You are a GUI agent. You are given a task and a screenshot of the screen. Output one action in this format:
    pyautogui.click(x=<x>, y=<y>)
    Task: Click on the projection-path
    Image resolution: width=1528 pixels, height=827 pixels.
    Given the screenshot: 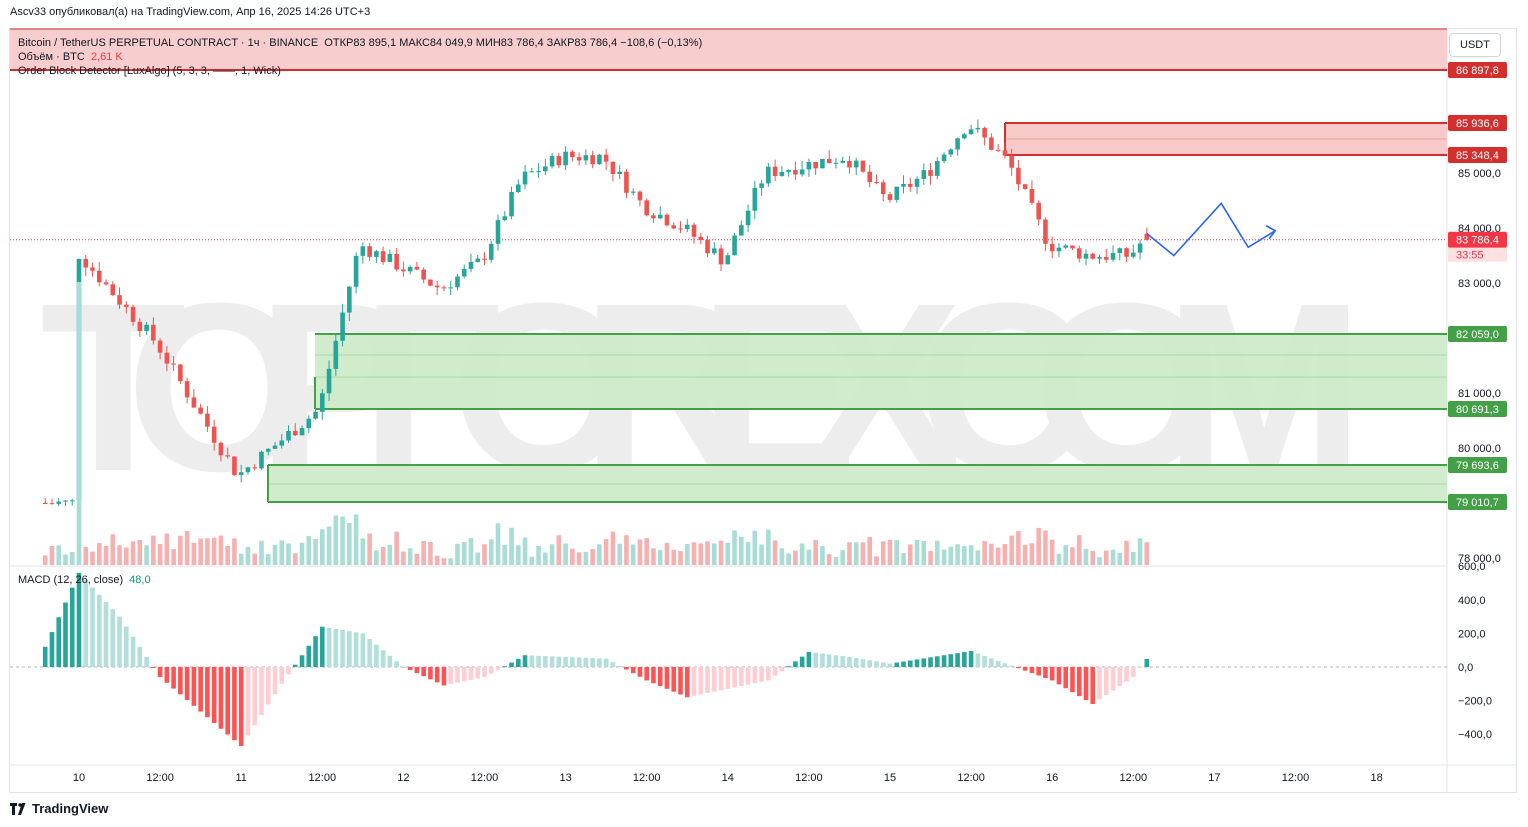 What is the action you would take?
    pyautogui.click(x=1211, y=229)
    